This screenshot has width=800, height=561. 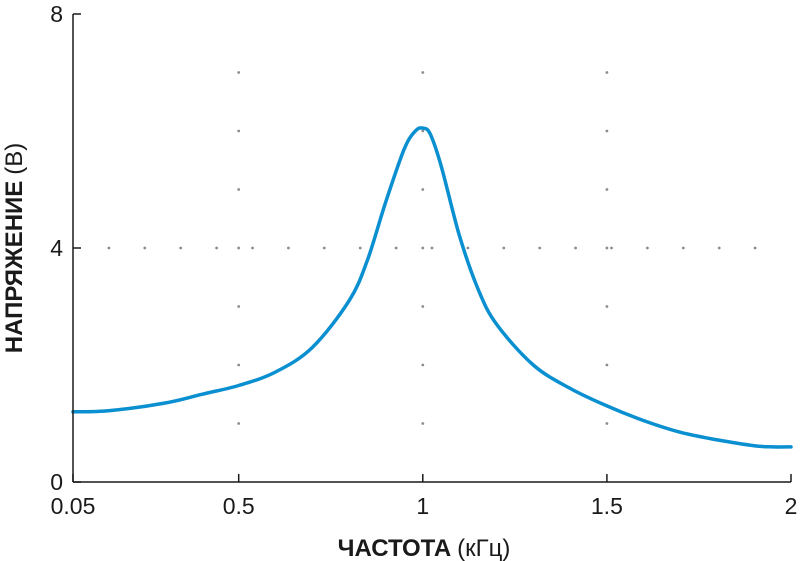 What do you see at coordinates (56, 248) in the screenshot?
I see `y-tick-label: 4` at bounding box center [56, 248].